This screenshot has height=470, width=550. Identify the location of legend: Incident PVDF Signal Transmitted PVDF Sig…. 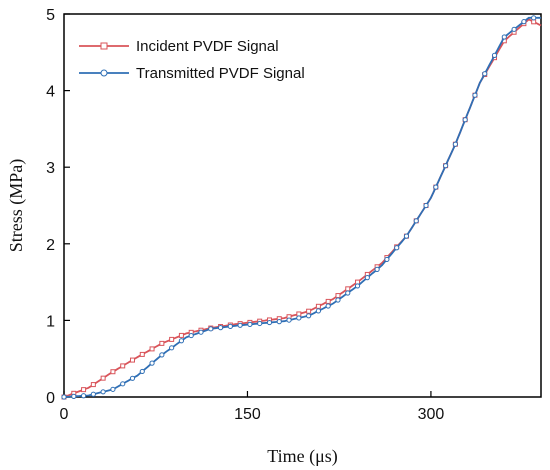
(192, 60).